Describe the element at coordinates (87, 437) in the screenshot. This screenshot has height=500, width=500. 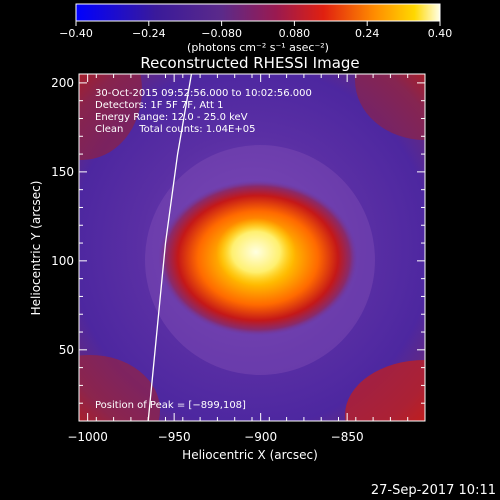
I see `x-tick-label: −1000` at that location.